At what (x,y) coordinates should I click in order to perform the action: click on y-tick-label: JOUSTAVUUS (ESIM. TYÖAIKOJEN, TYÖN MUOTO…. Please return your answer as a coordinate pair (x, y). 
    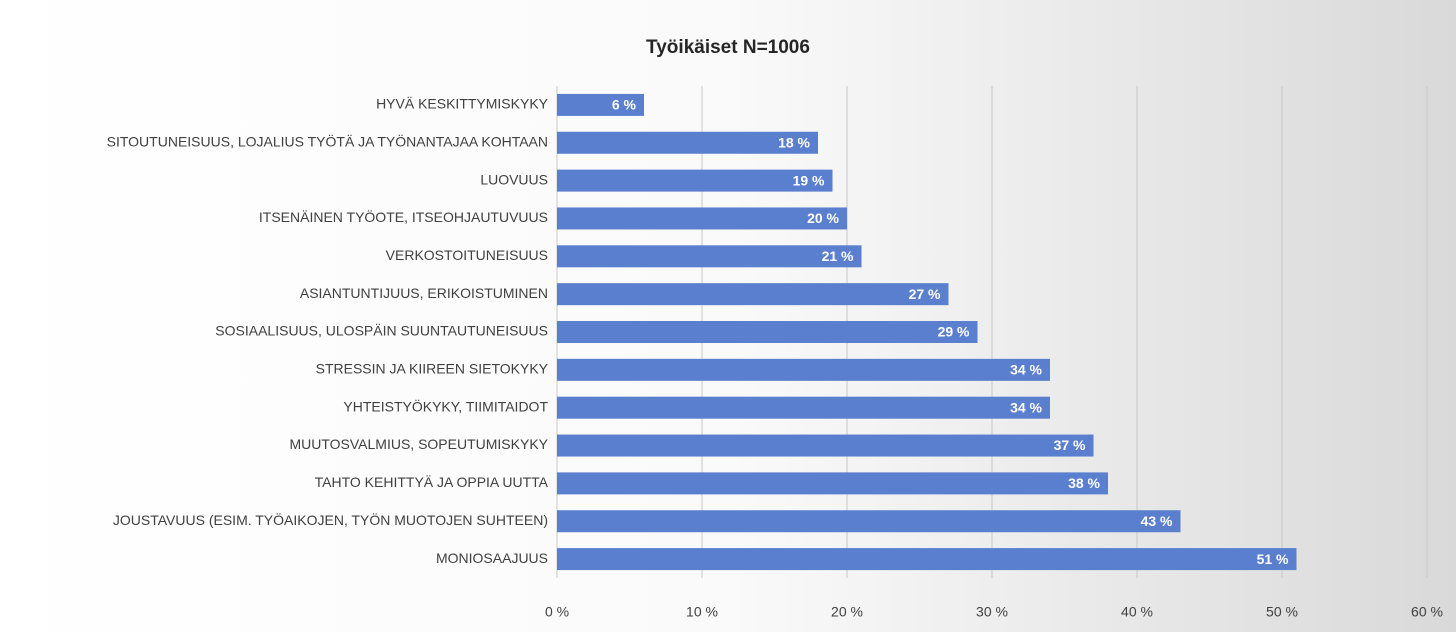
    Looking at the image, I should click on (330, 519).